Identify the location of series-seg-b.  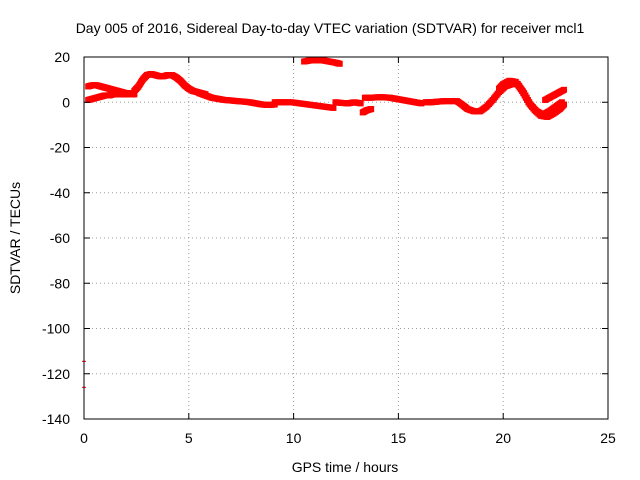
(111, 97).